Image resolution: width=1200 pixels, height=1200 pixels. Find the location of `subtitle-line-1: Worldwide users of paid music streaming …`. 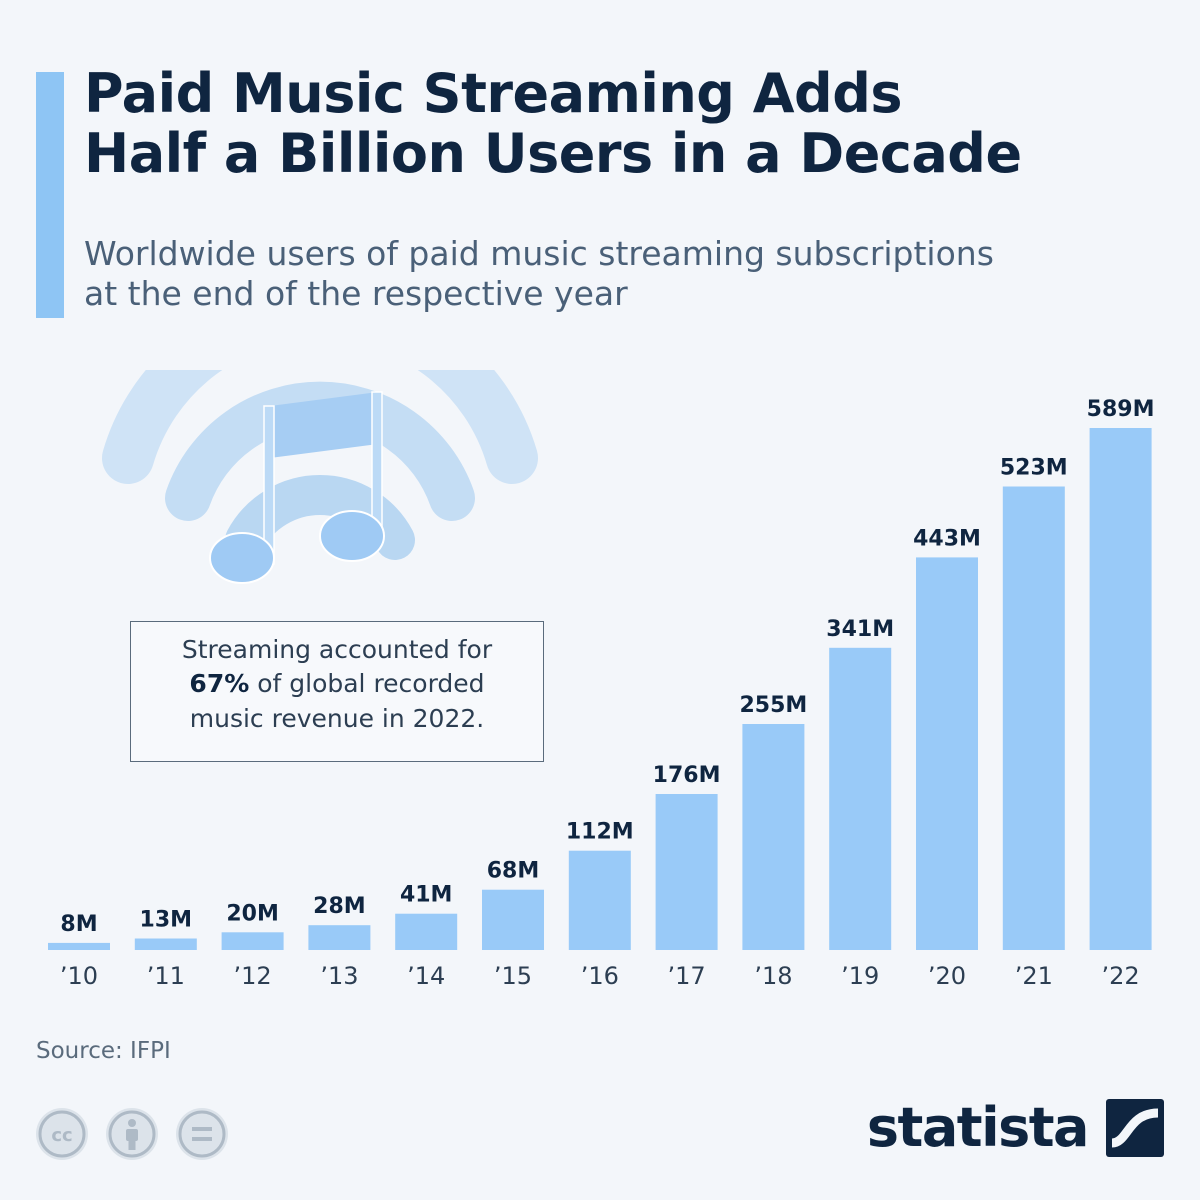

subtitle-line-1: Worldwide users of paid music streaming … is located at coordinates (539, 253).